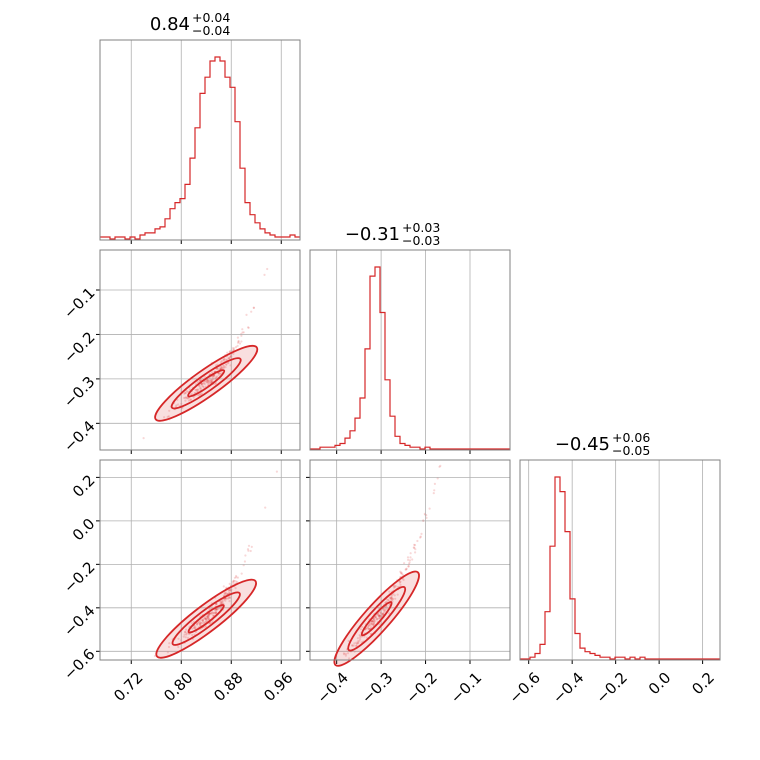 The image size is (760, 760). Describe the element at coordinates (631, 437) in the screenshot. I see `param-title-upper-2: +0.06` at that location.